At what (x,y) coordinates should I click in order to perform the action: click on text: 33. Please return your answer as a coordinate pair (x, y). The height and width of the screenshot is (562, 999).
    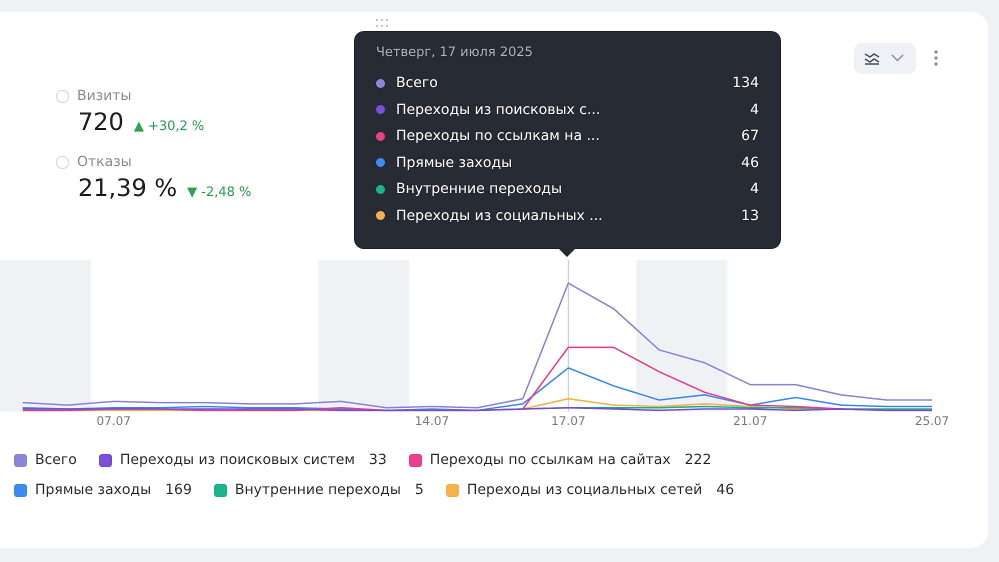
    Looking at the image, I should click on (377, 460).